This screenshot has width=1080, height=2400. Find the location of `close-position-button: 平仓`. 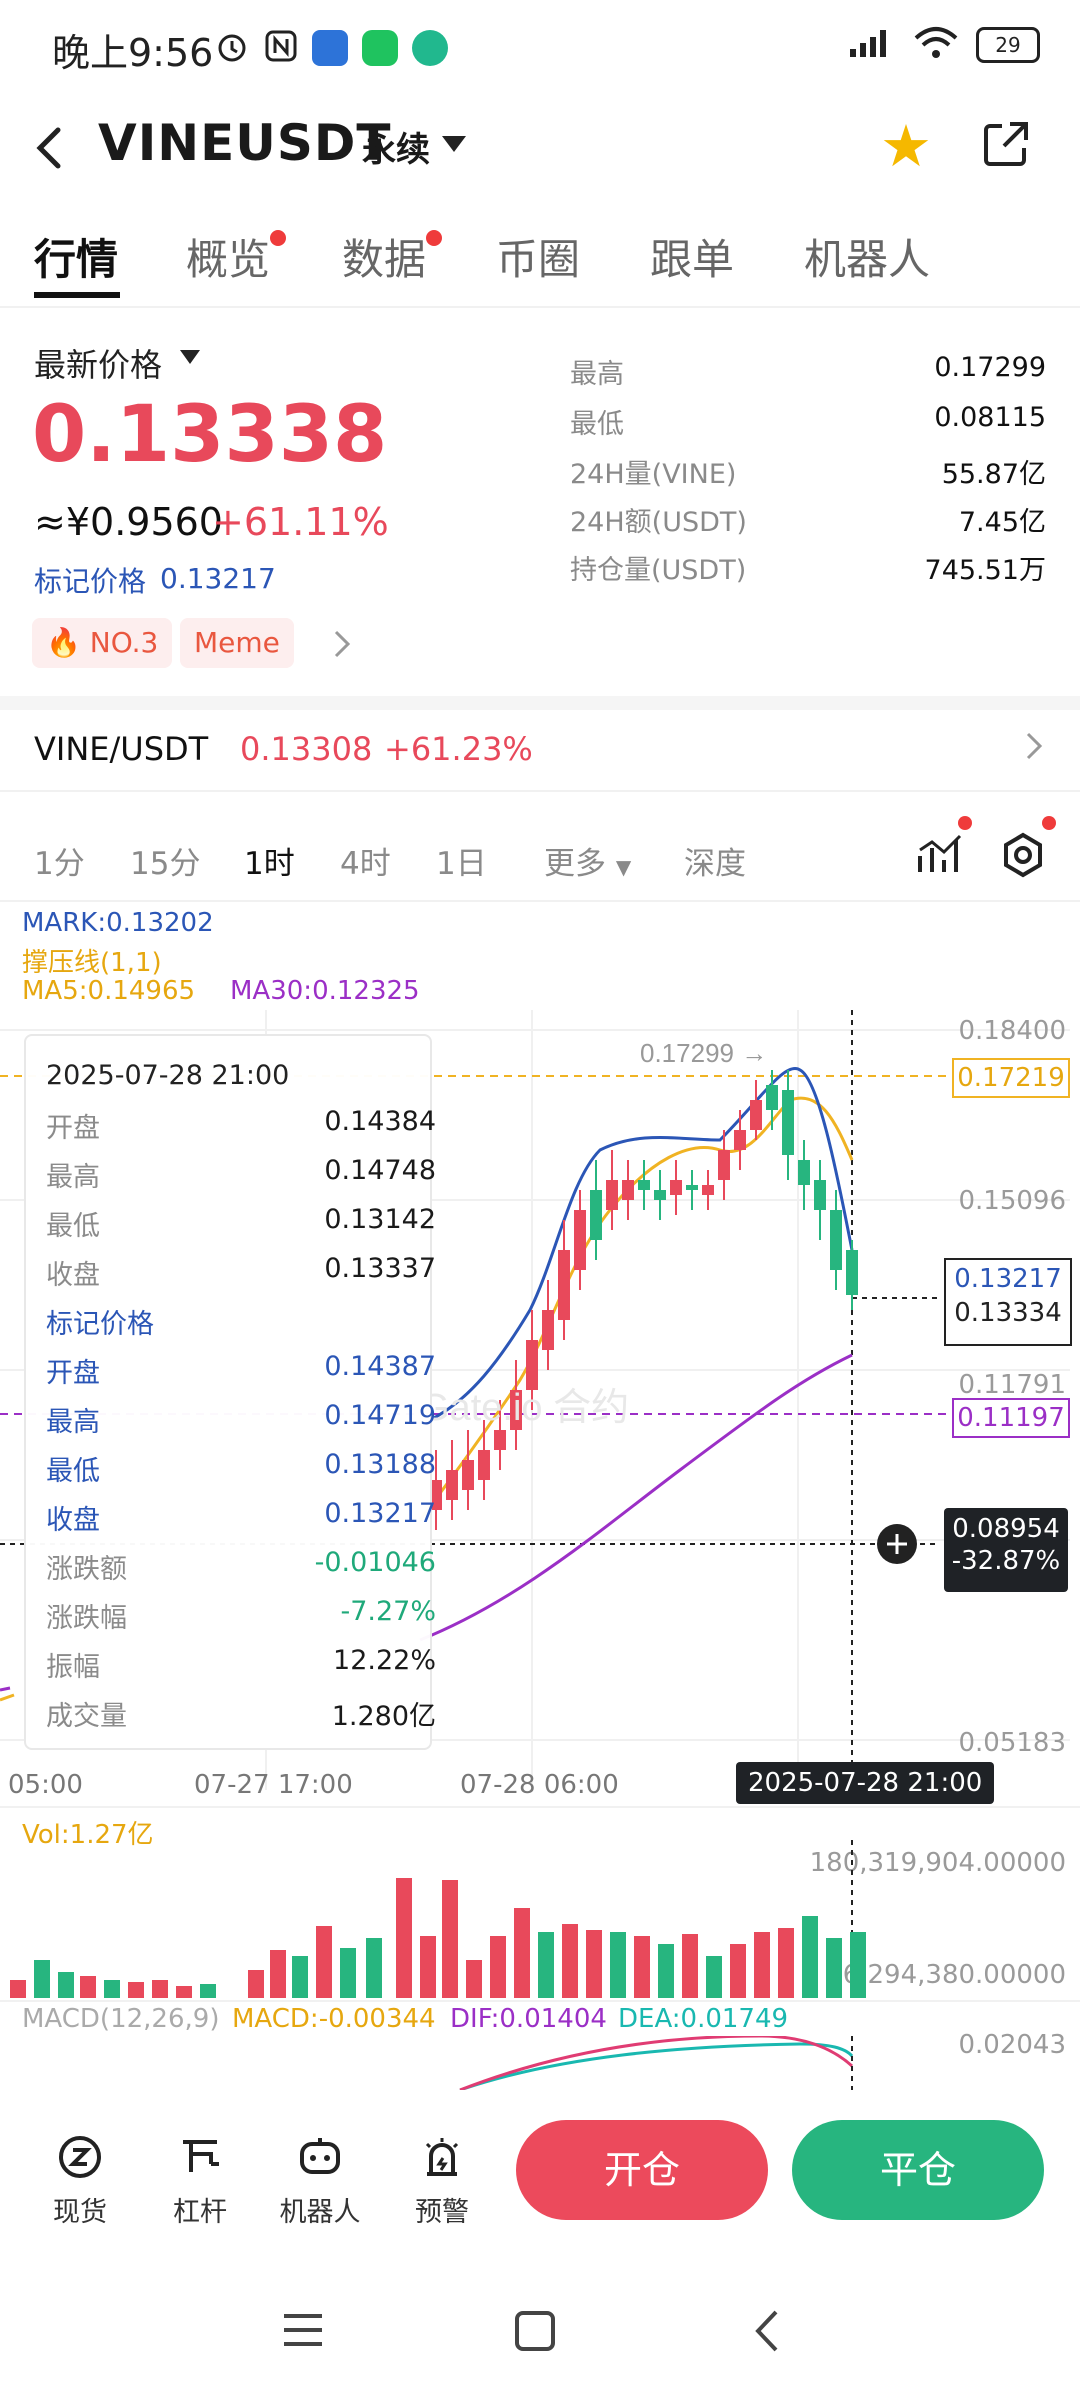

close-position-button: 平仓 is located at coordinates (918, 2170).